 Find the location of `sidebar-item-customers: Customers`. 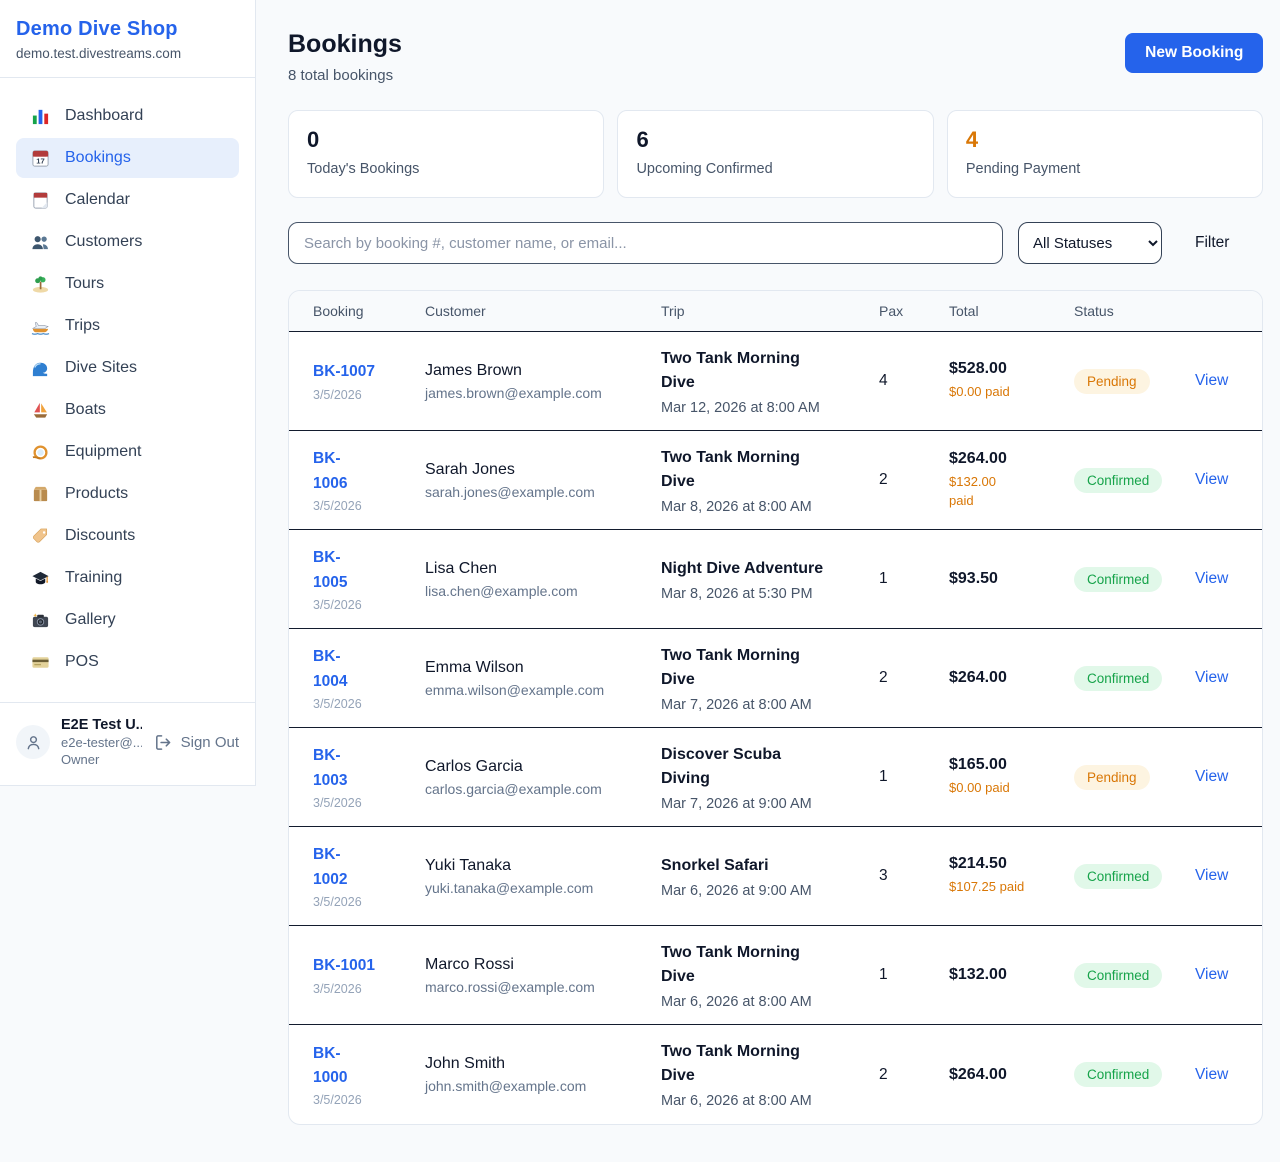

sidebar-item-customers: Customers is located at coordinates (127, 242).